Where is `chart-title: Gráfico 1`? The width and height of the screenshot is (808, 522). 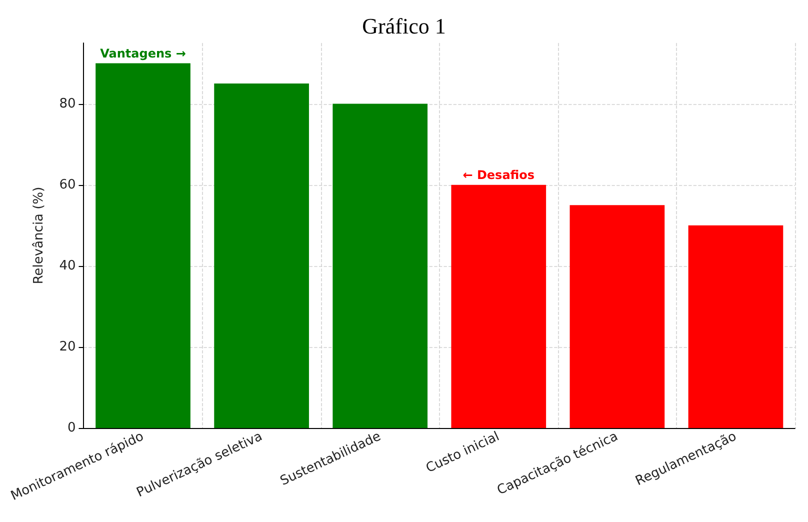
chart-title: Gráfico 1 is located at coordinates (404, 26).